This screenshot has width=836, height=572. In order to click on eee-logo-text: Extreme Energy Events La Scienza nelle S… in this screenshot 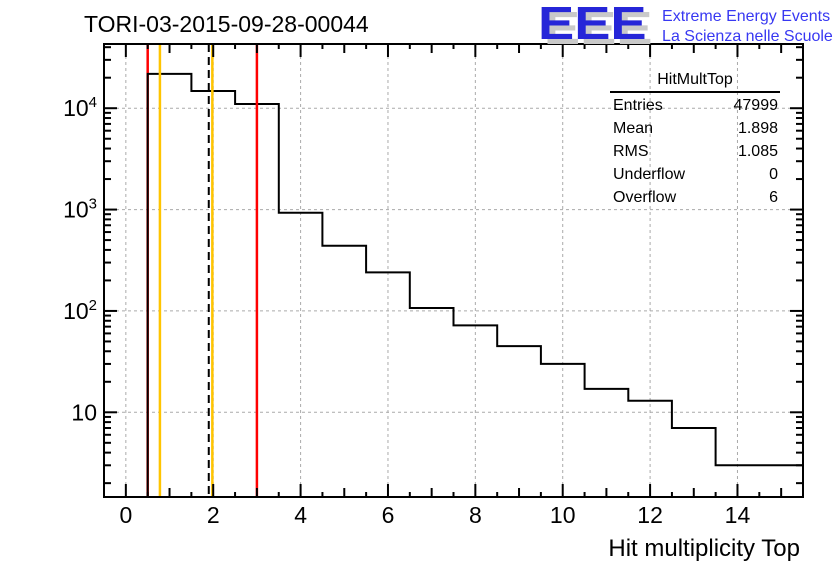, I will do `click(747, 24)`.